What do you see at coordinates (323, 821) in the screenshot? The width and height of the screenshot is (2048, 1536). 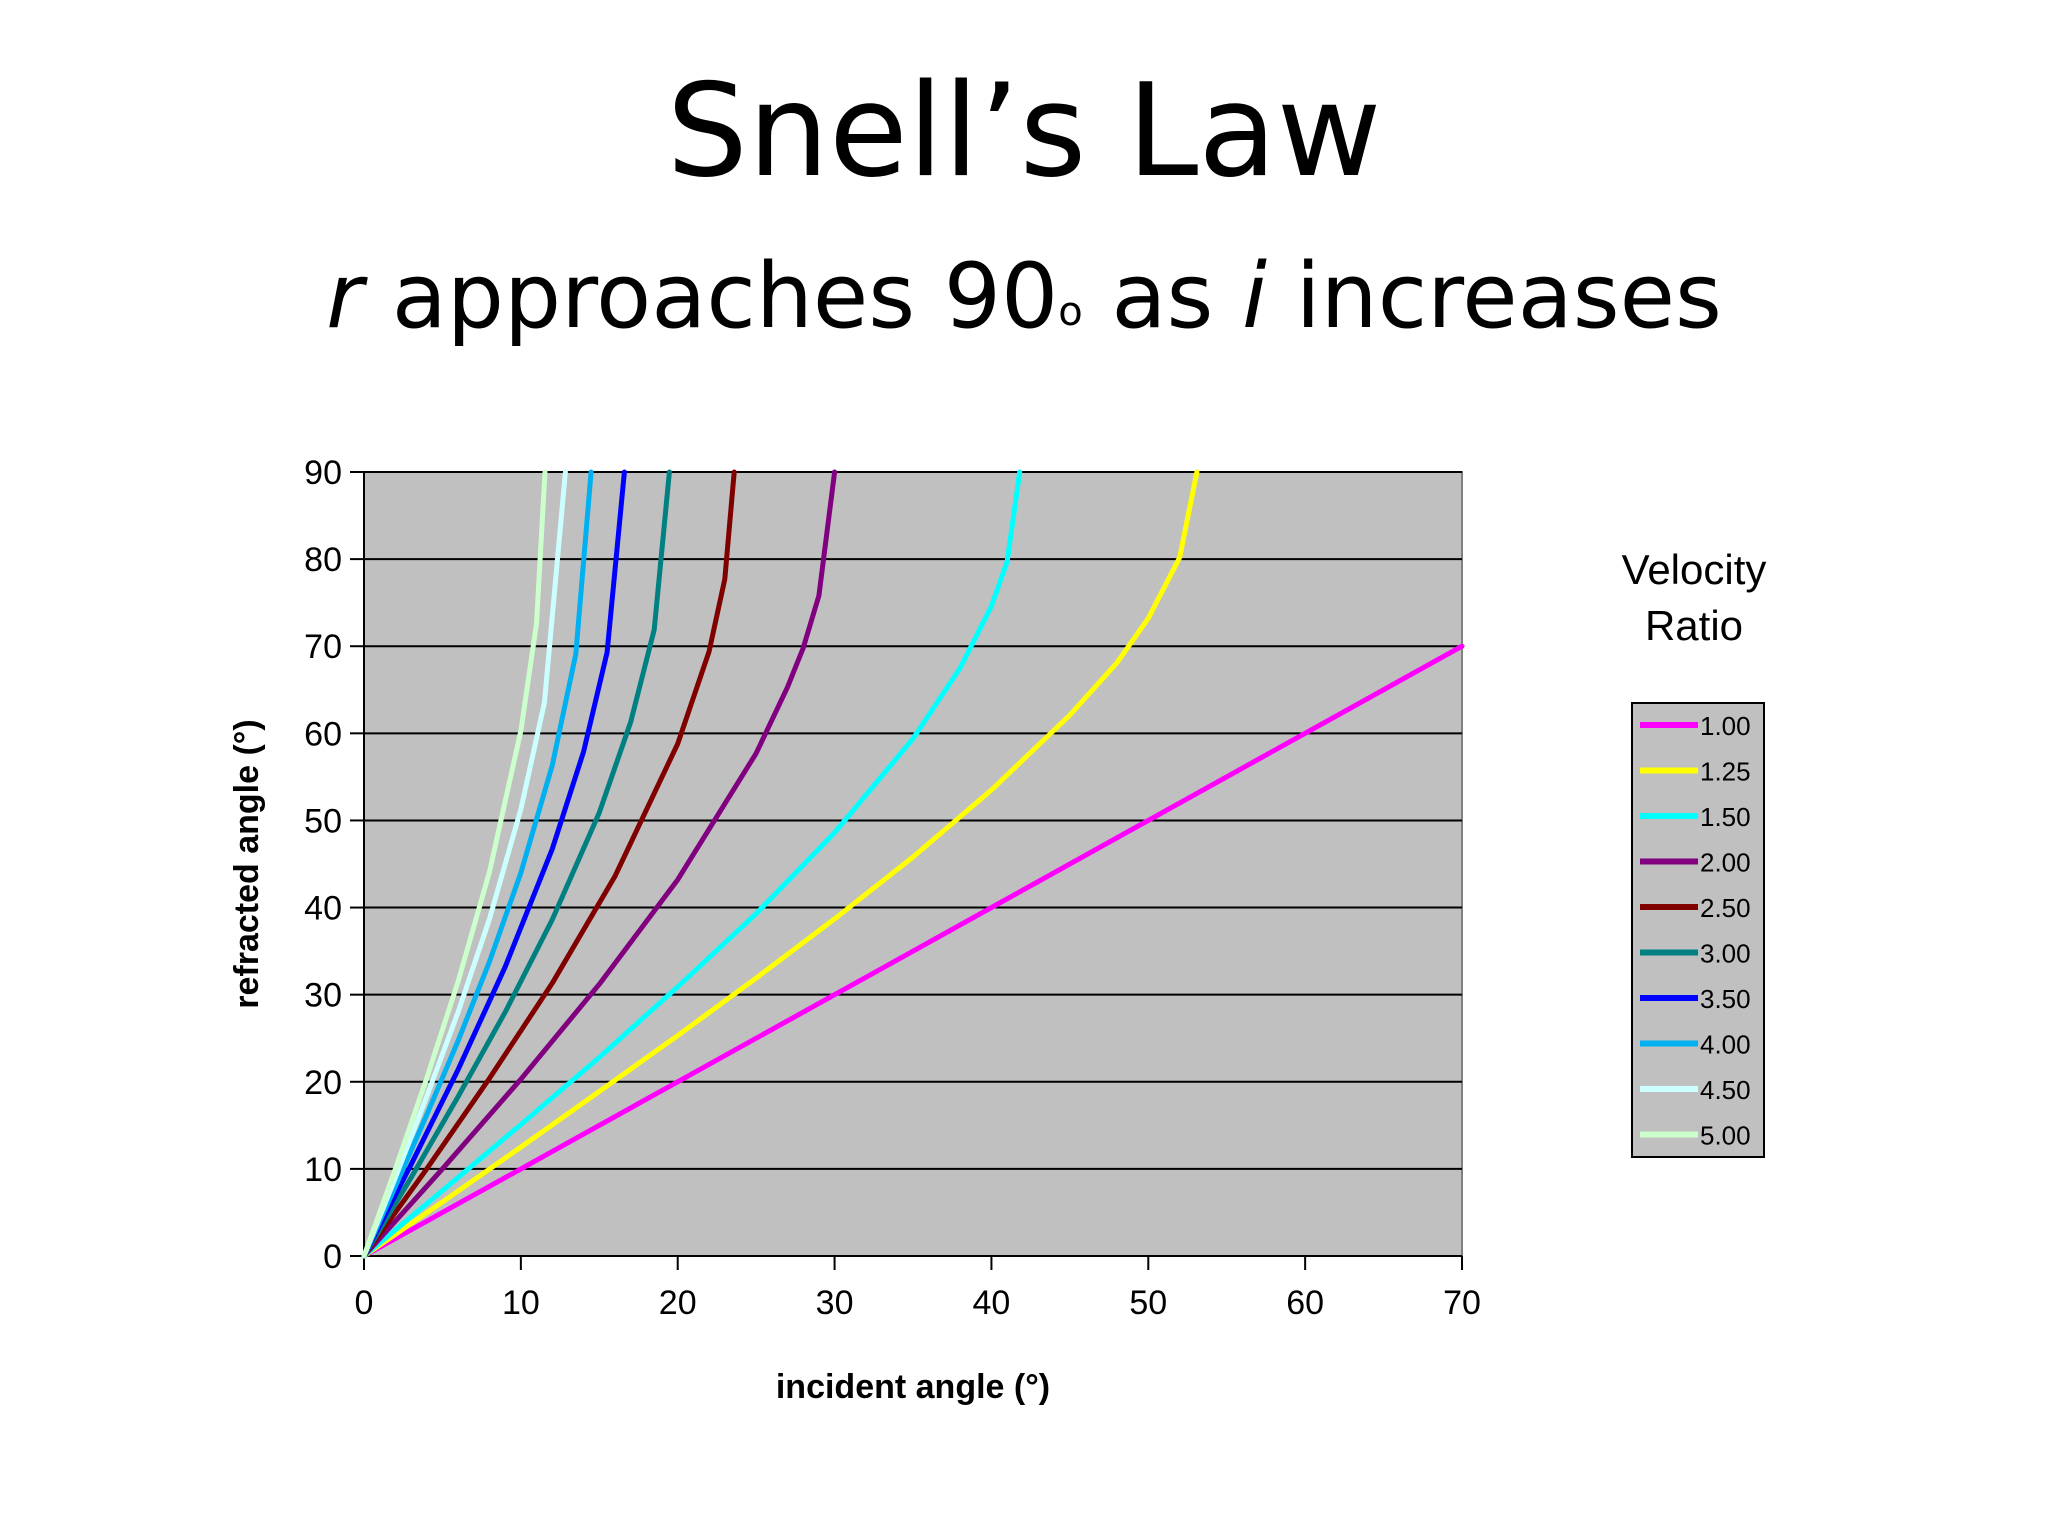 I see `y-tick-label: 50` at bounding box center [323, 821].